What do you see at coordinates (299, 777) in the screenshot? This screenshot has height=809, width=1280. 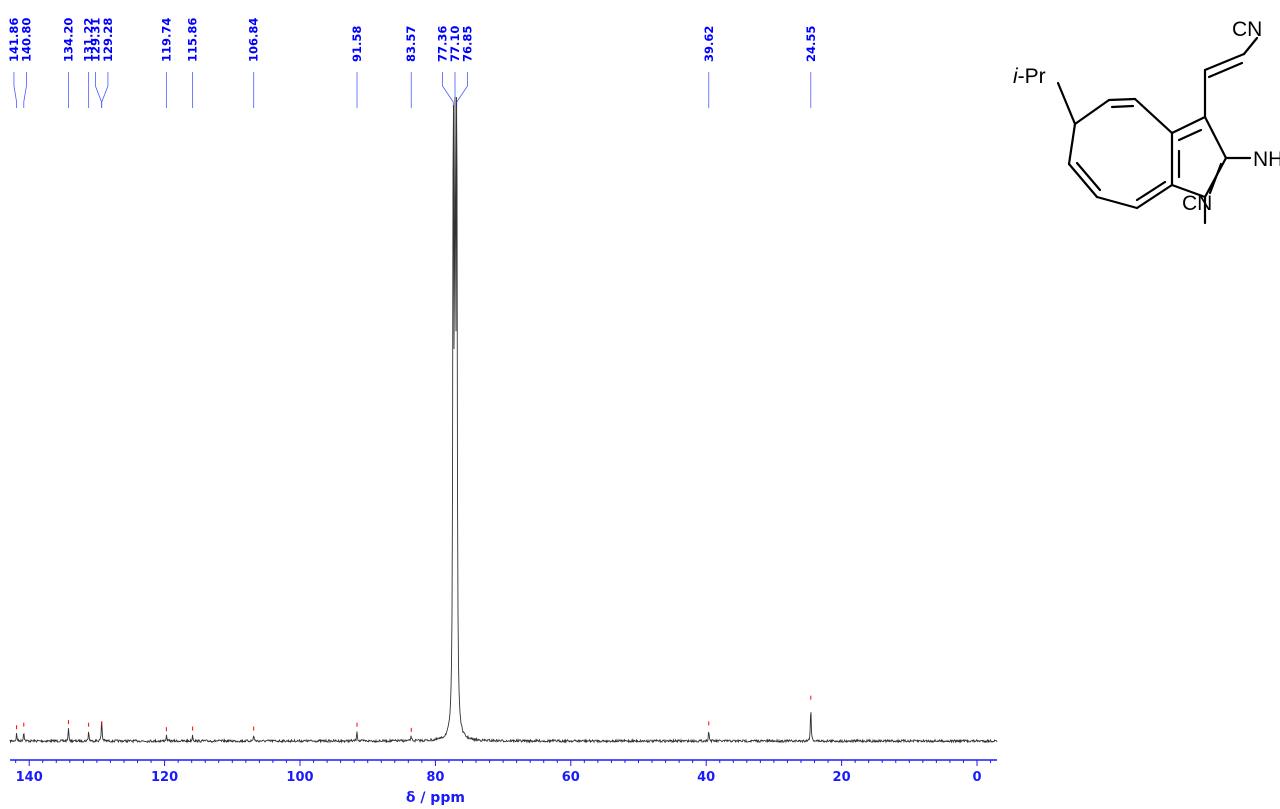 I see `x-tick-label: 100` at bounding box center [299, 777].